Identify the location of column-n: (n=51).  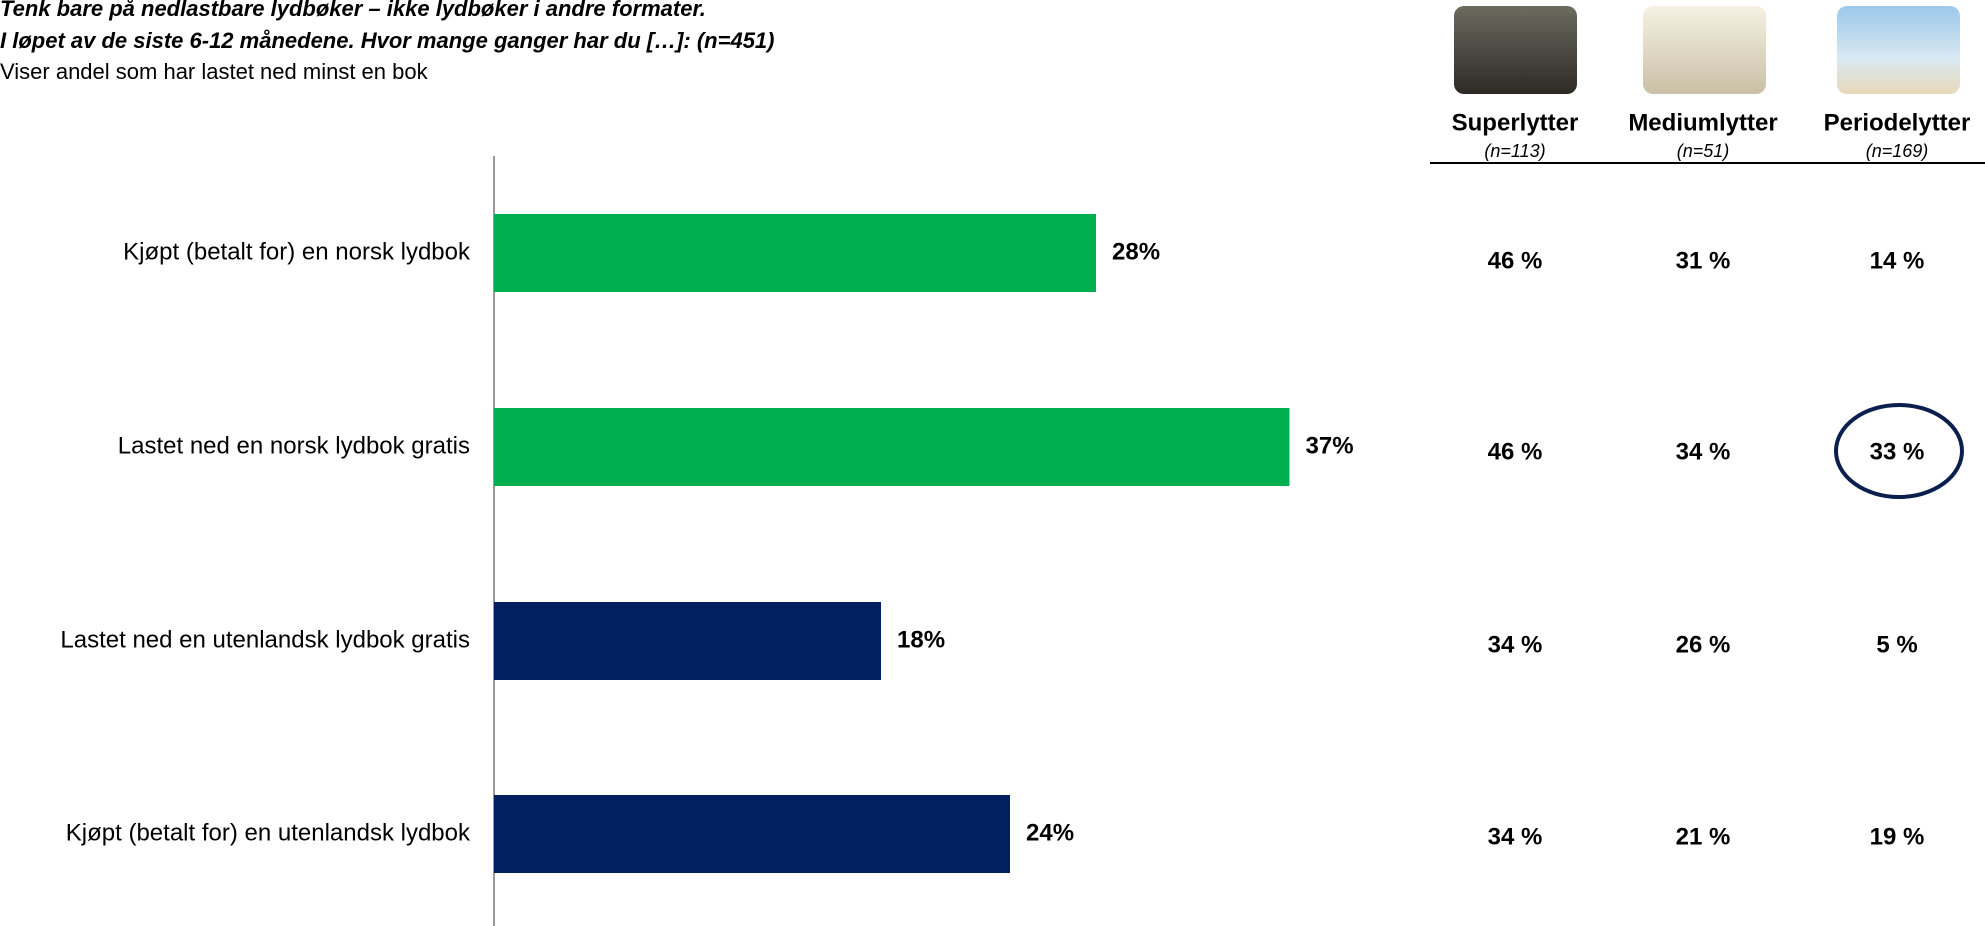
(1703, 151).